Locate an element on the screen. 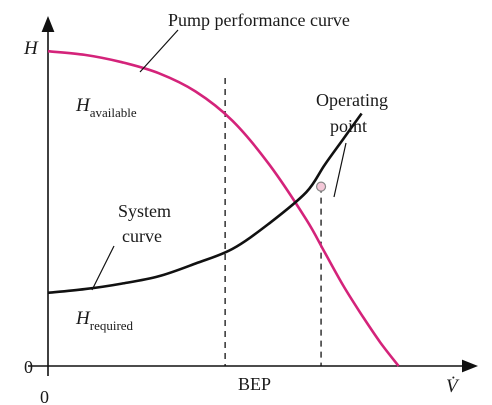 The width and height of the screenshot is (492, 405). h-required-label: Hrequired is located at coordinates (104, 320).